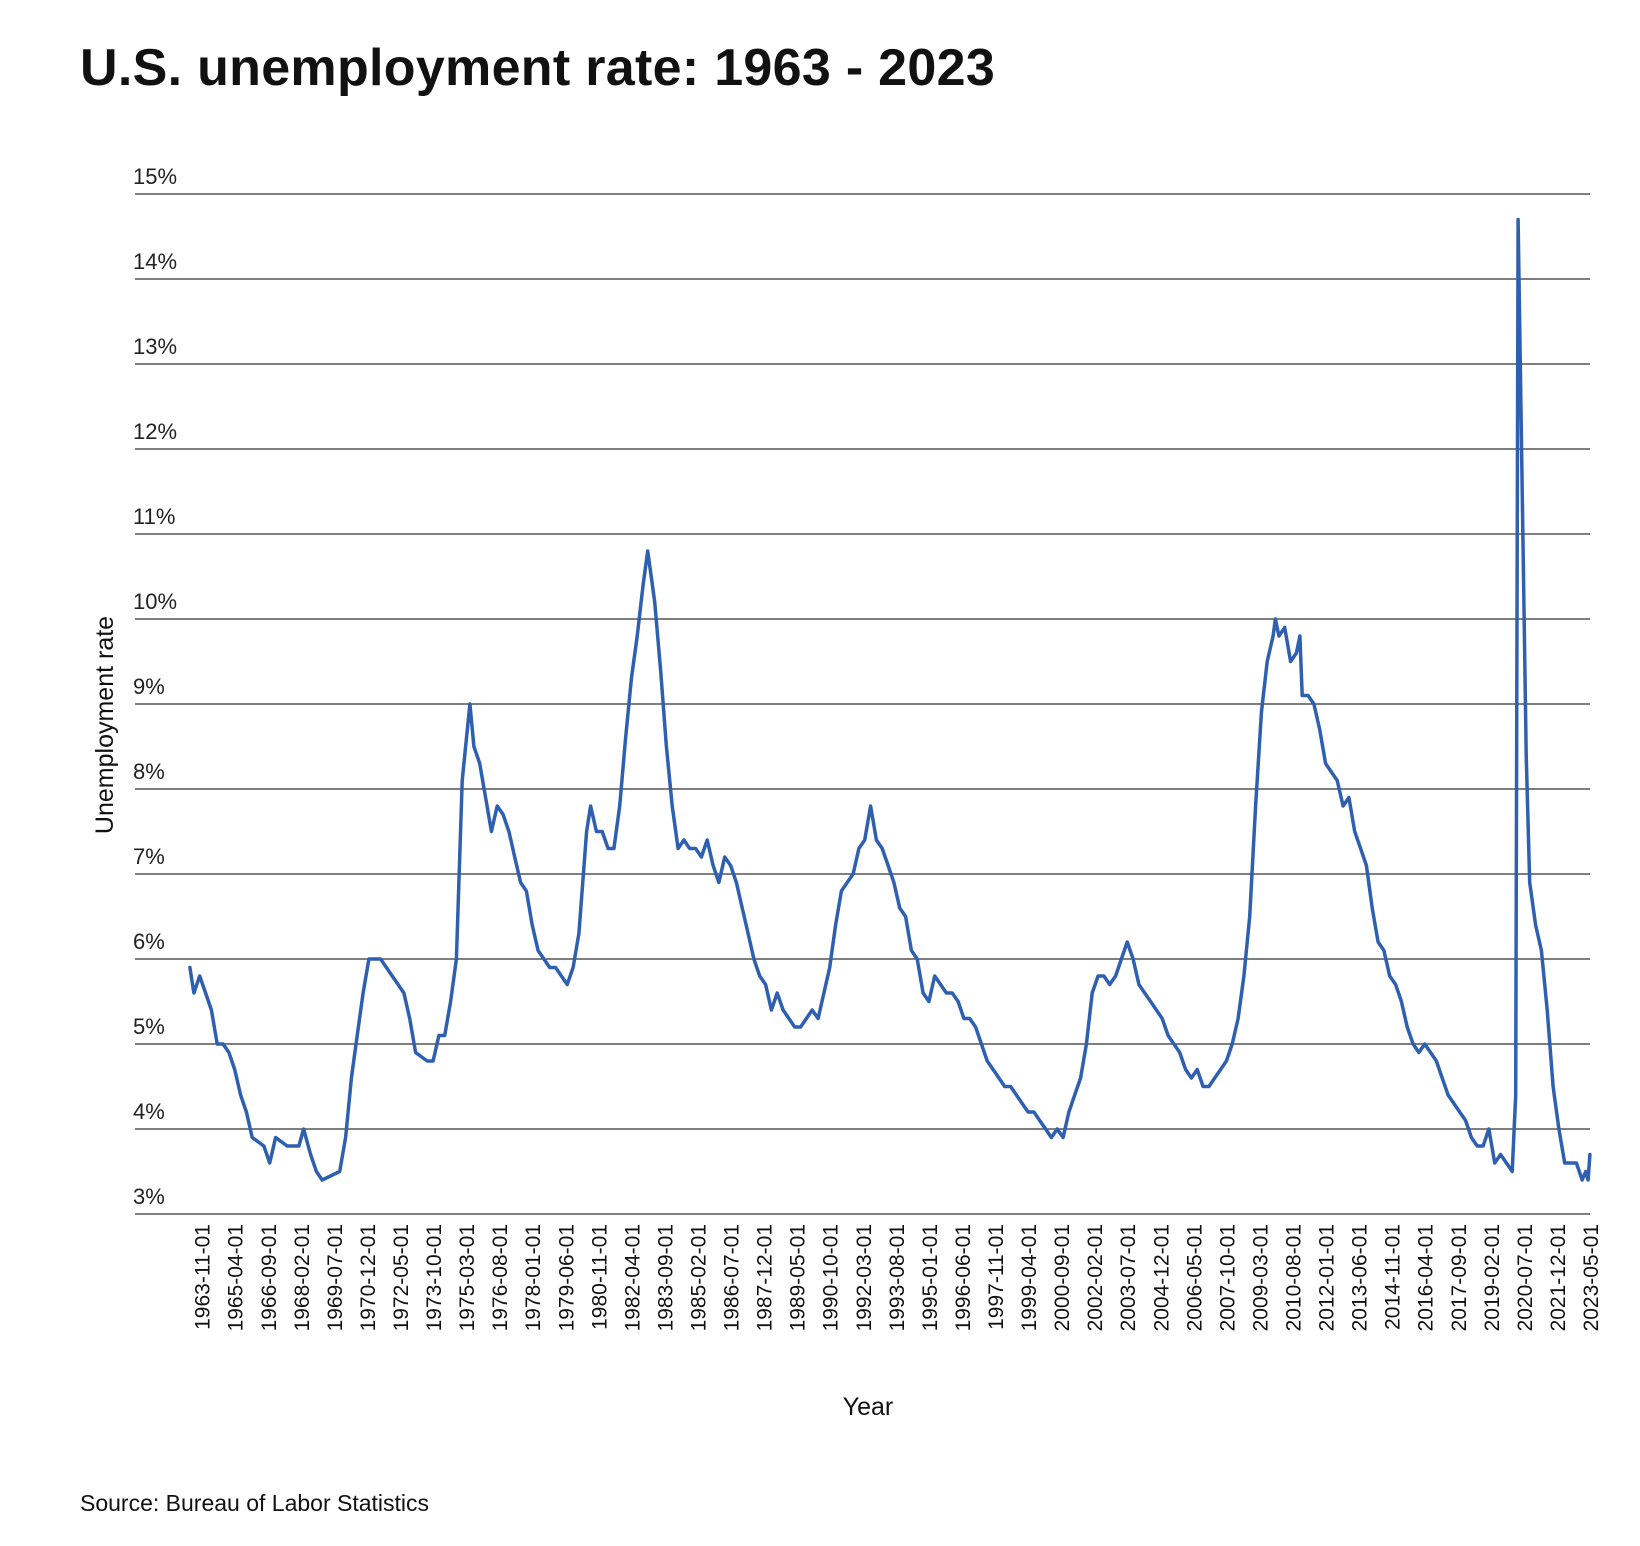 The height and width of the screenshot is (1546, 1640). I want to click on x-tick-label: 1995-01-01, so click(930, 1277).